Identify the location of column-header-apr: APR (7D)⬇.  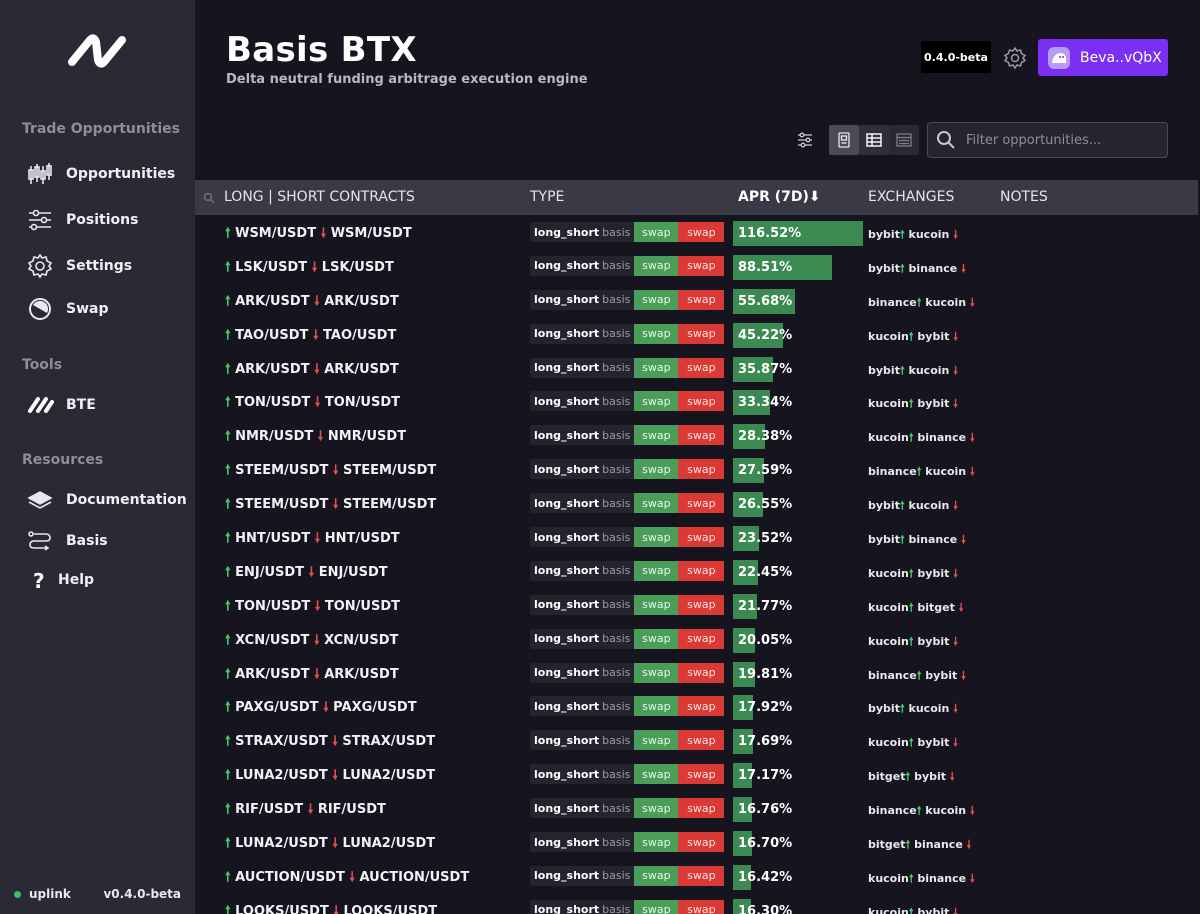
(779, 197).